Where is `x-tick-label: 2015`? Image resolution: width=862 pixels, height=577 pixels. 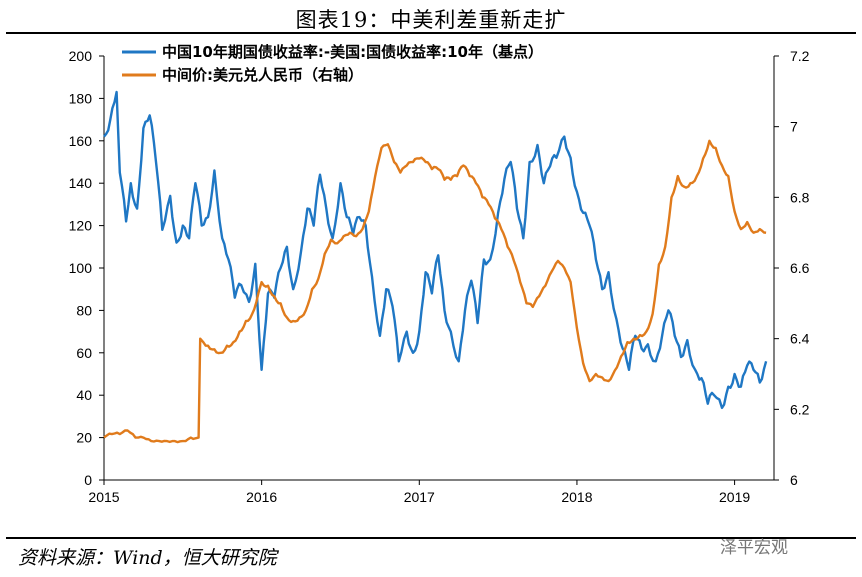 x-tick-label: 2015 is located at coordinates (103, 497).